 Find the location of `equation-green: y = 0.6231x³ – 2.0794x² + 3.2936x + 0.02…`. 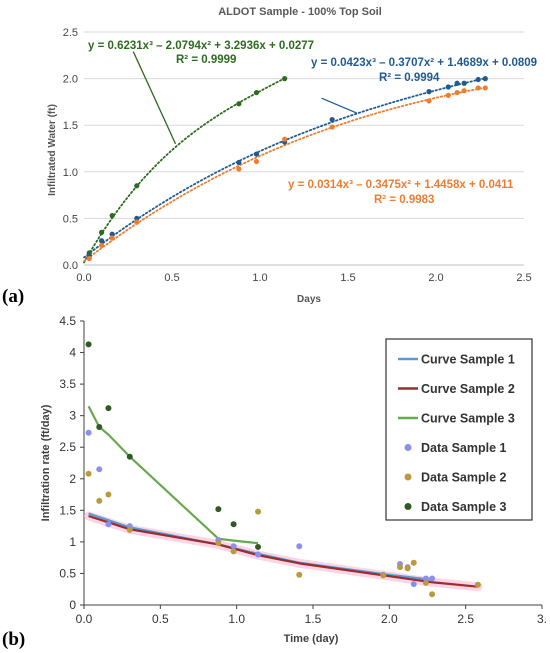

equation-green: y = 0.6231x³ – 2.0794x² + 3.2936x + 0.02… is located at coordinates (201, 46).